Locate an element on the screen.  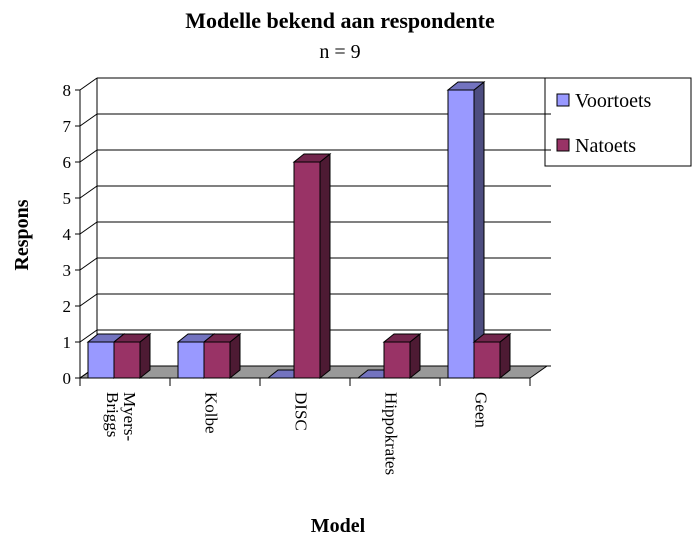
y-tick-label: 7 is located at coordinates (67, 126).